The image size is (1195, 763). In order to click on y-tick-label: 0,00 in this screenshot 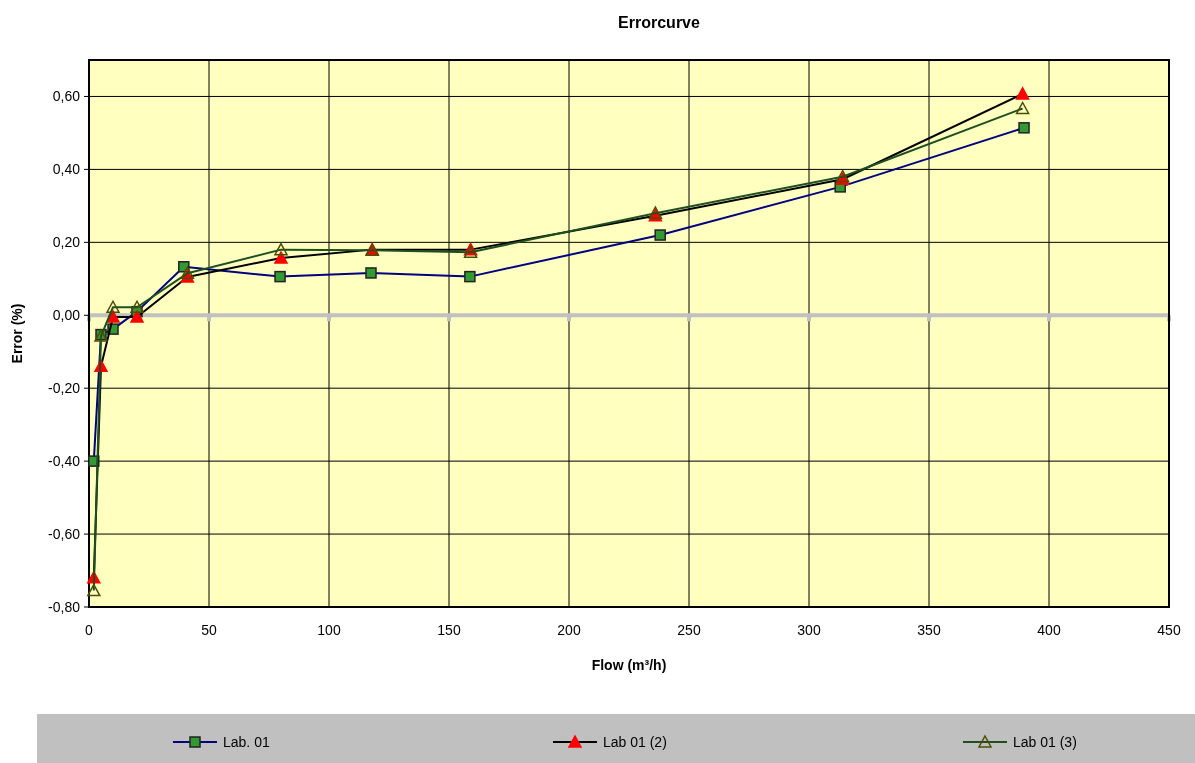, I will do `click(66, 315)`.